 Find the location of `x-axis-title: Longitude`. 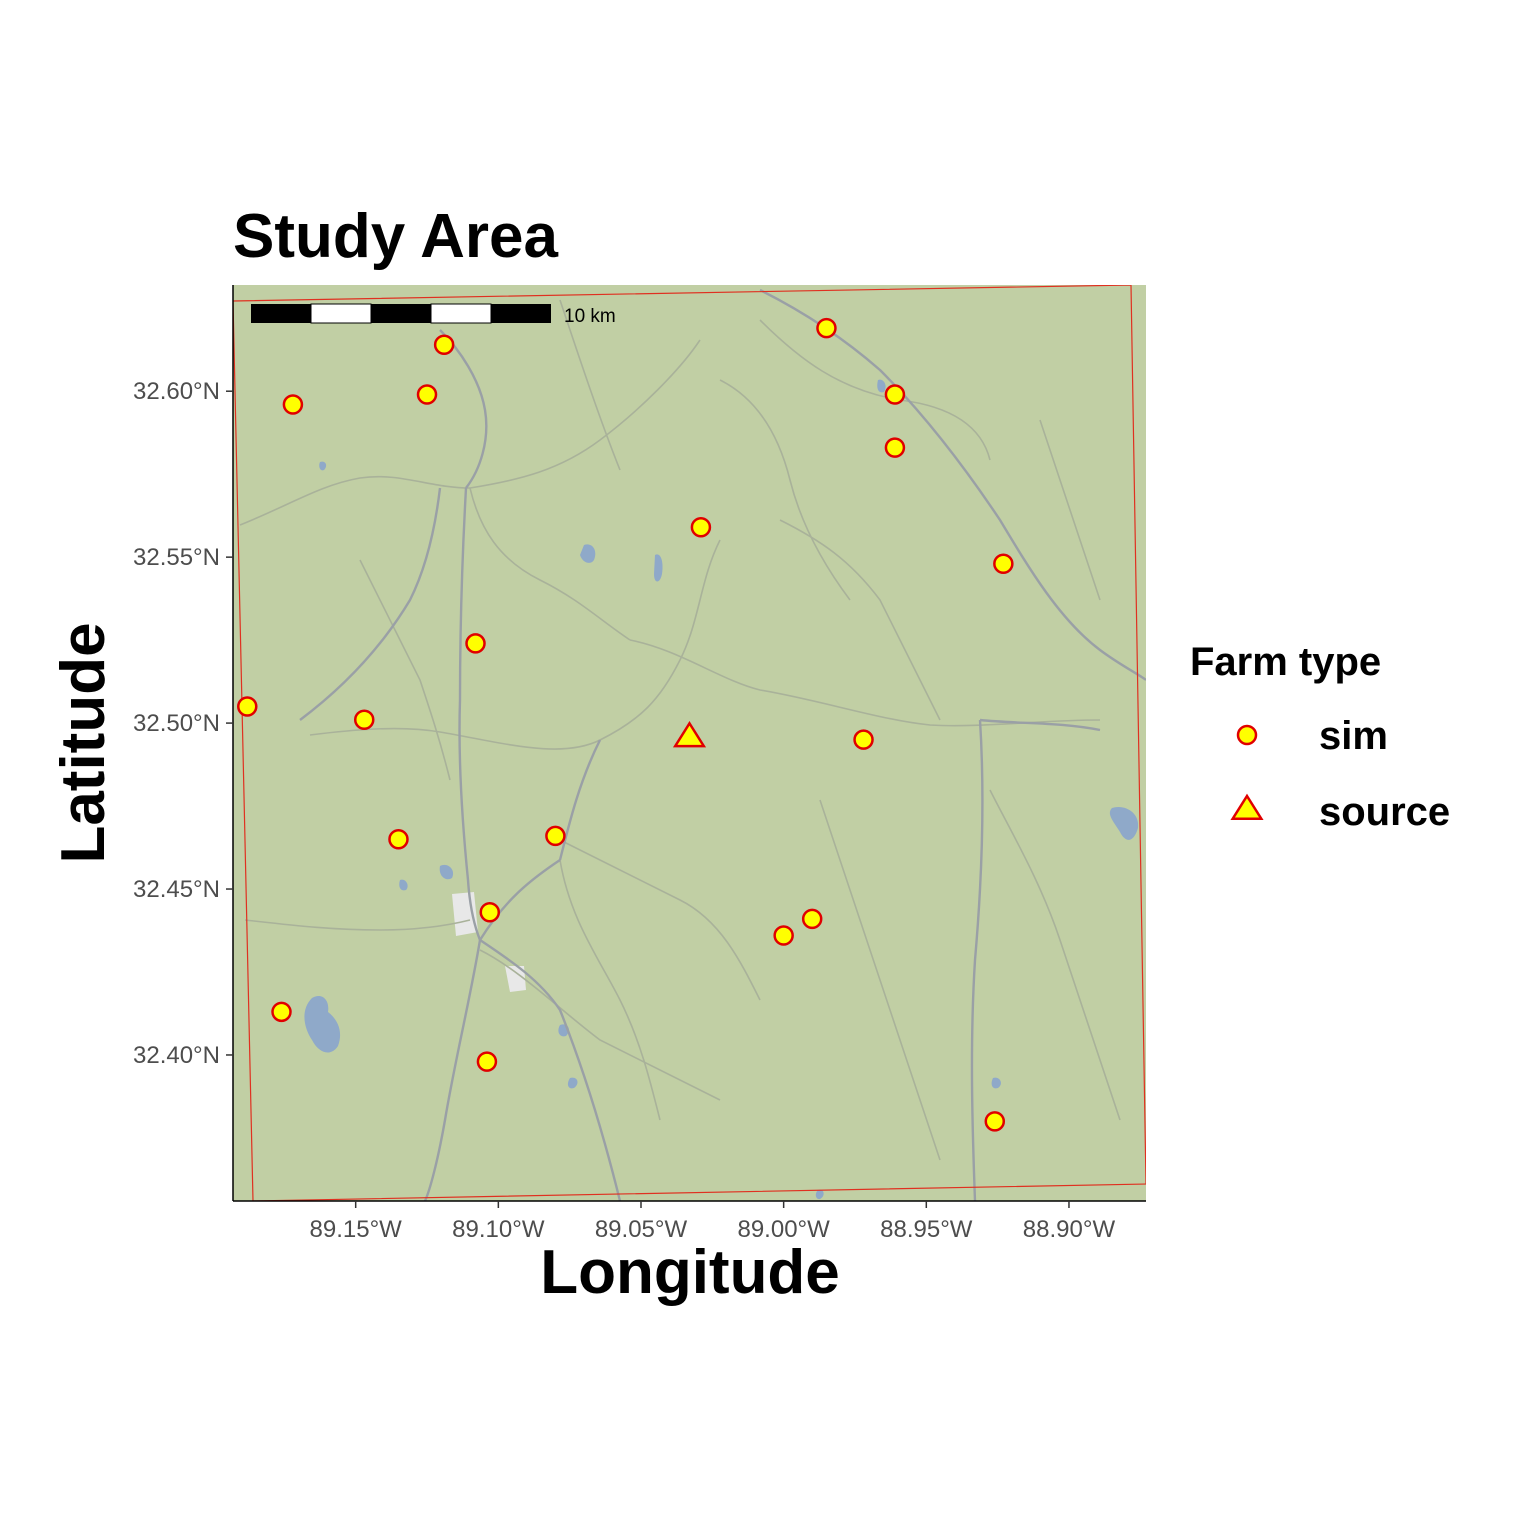

x-axis-title: Longitude is located at coordinates (690, 1272).